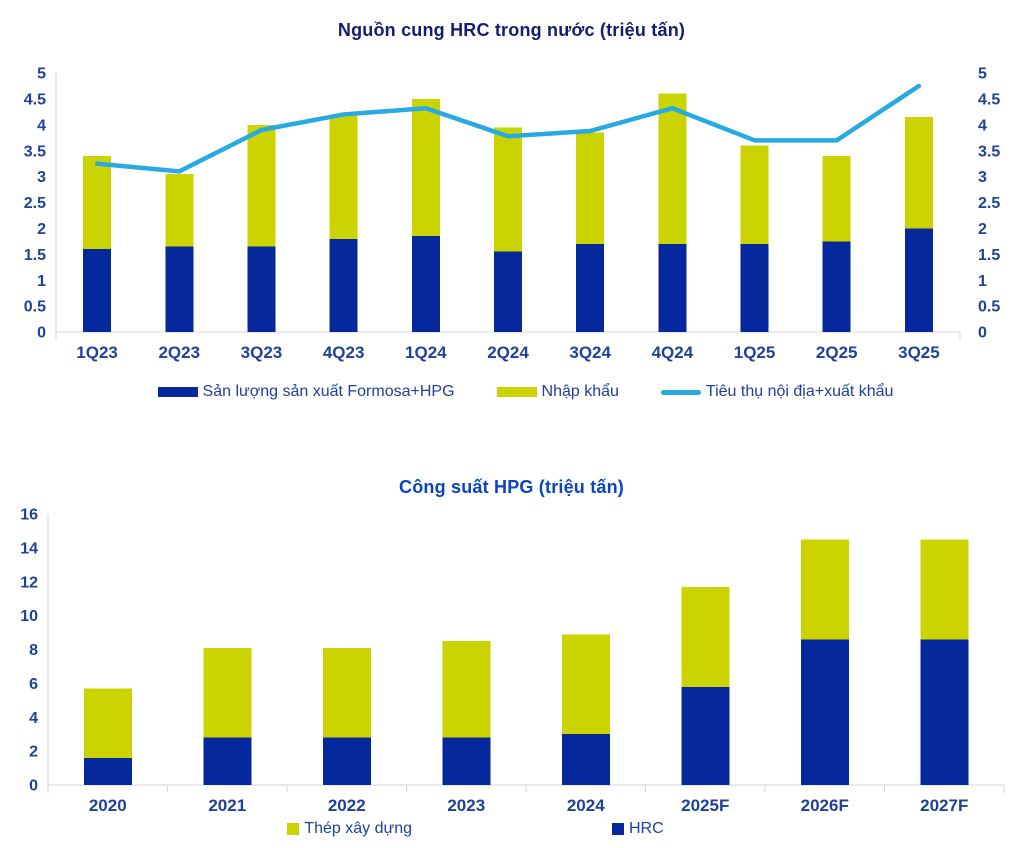  What do you see at coordinates (35, 255) in the screenshot?
I see `y-axis-tick-label: 1.5` at bounding box center [35, 255].